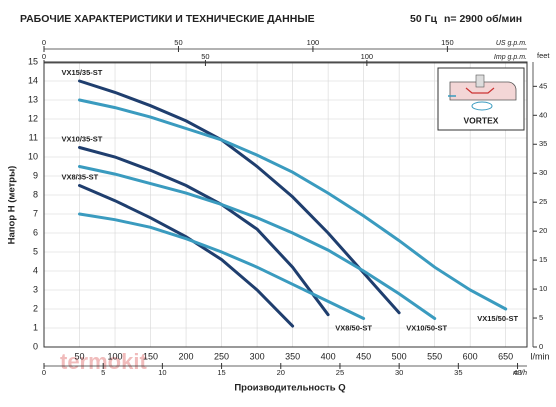 The image size is (556, 407). I want to click on x-tick-label: 550, so click(434, 356).